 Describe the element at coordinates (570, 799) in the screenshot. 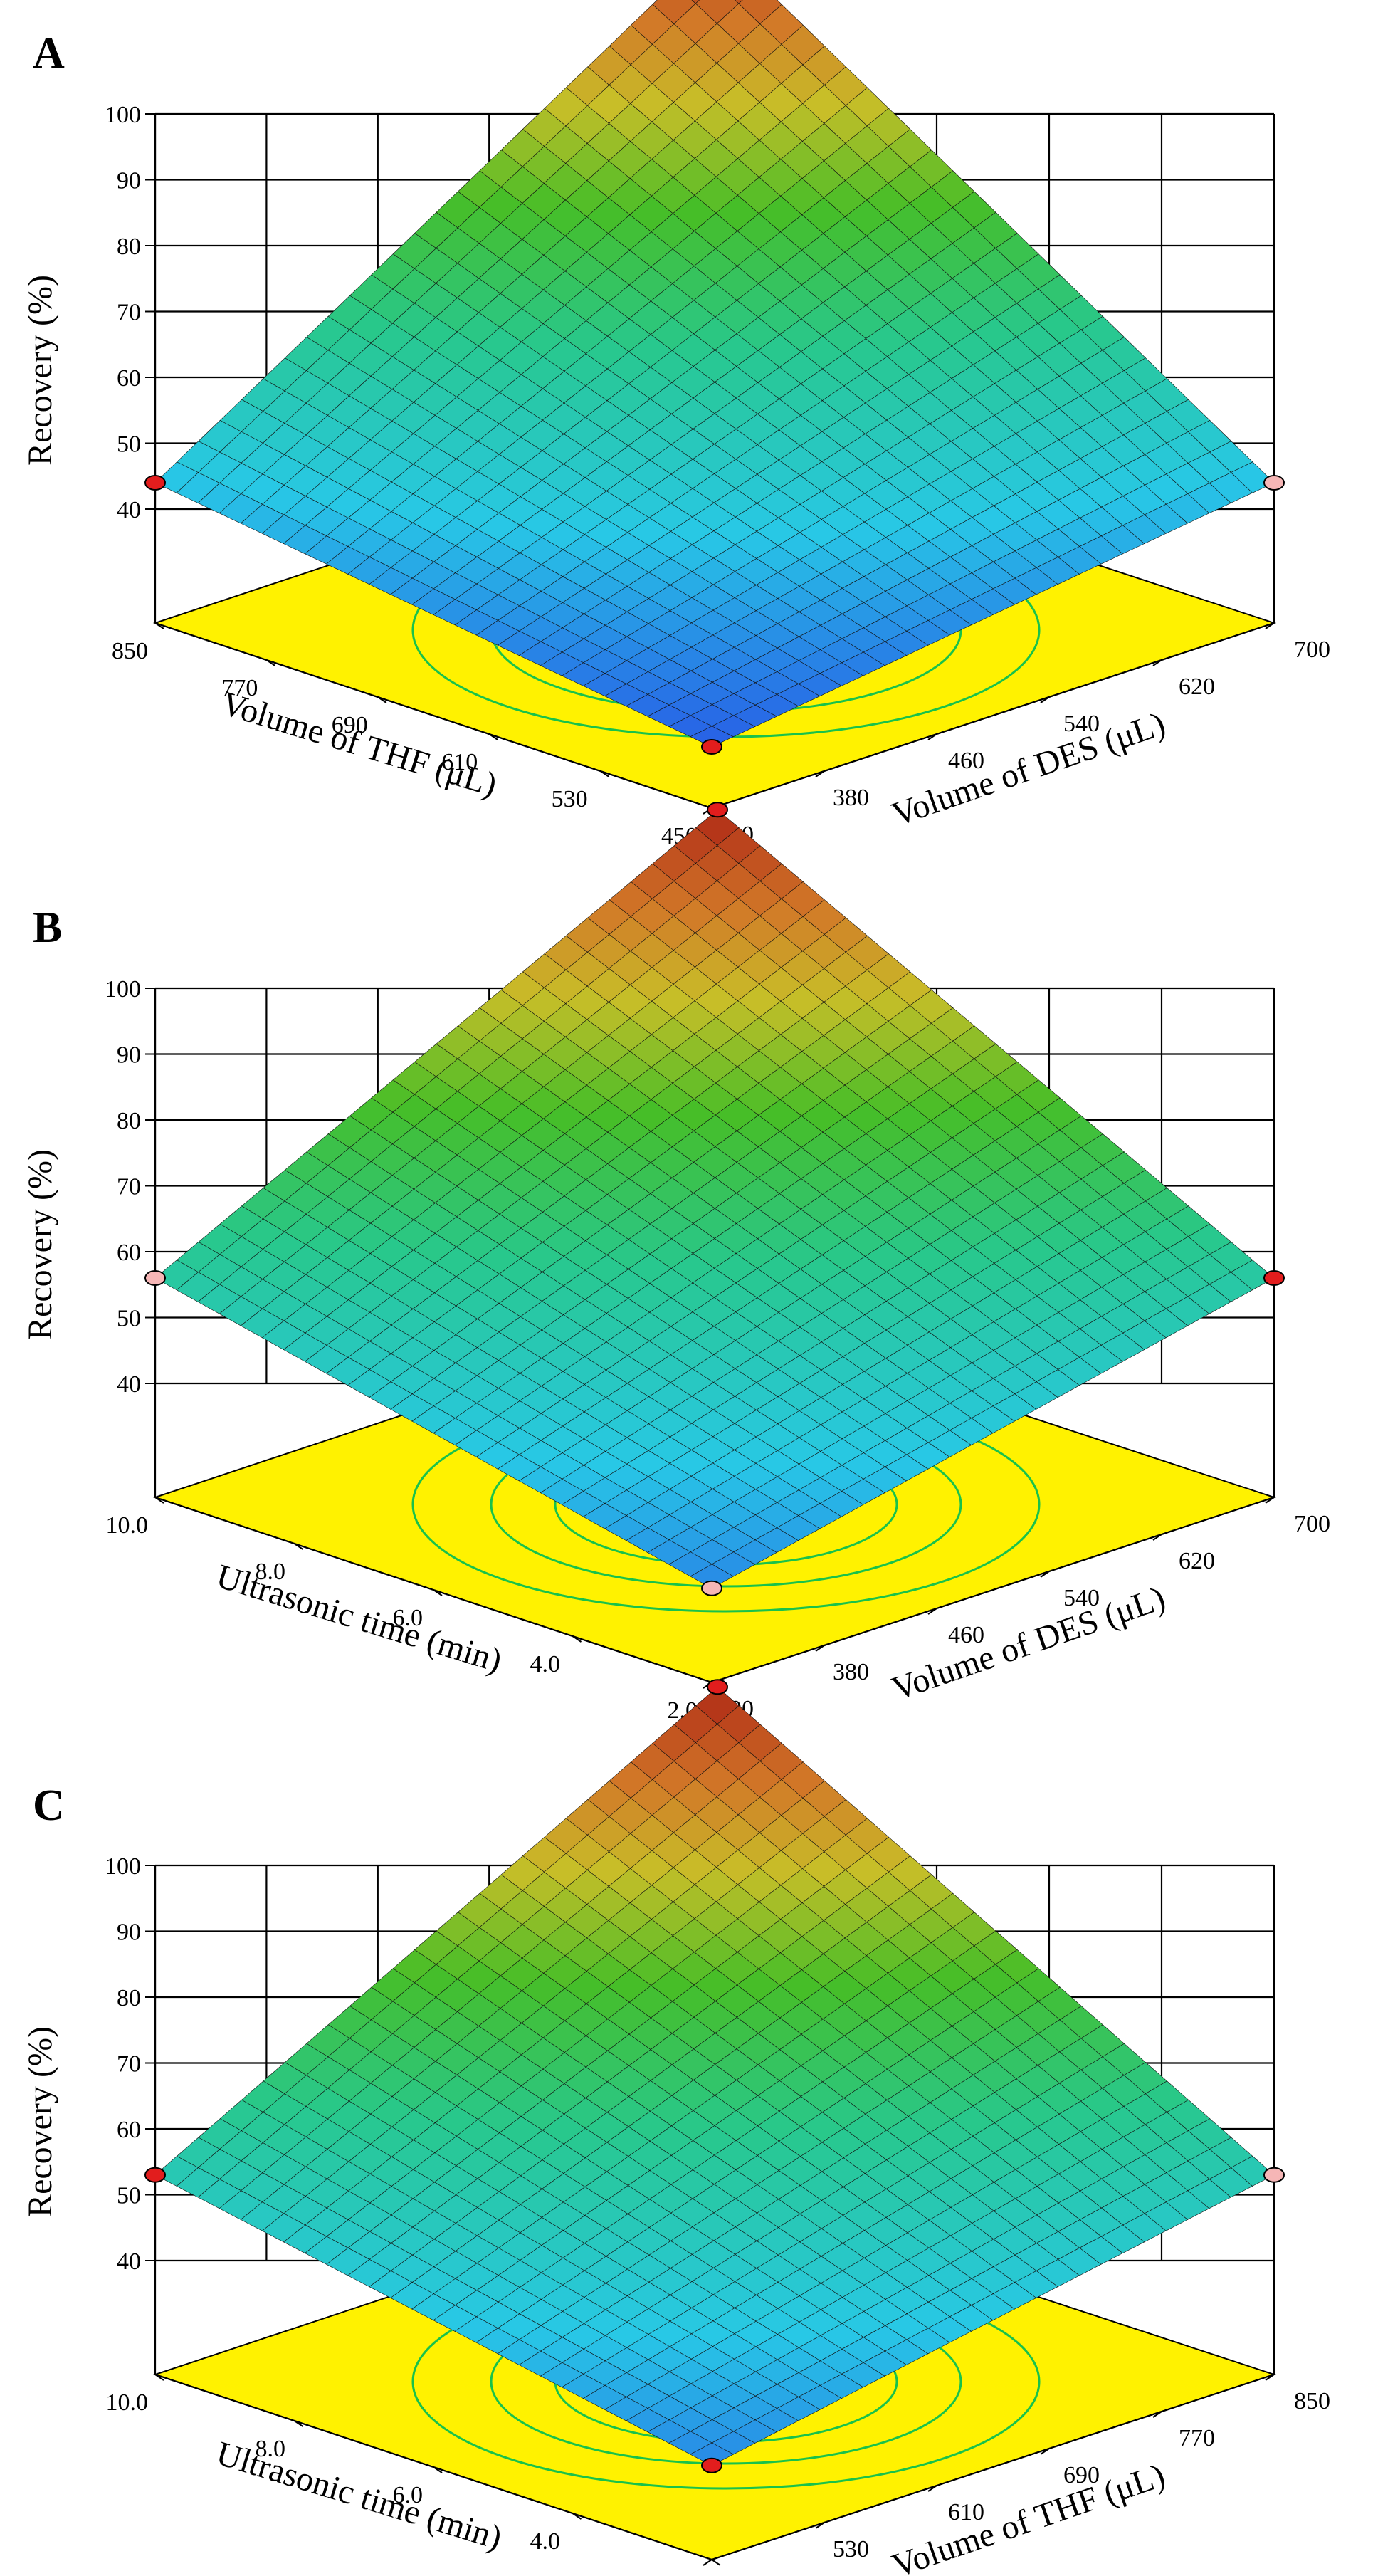

I see `y-tick-label: 530` at that location.